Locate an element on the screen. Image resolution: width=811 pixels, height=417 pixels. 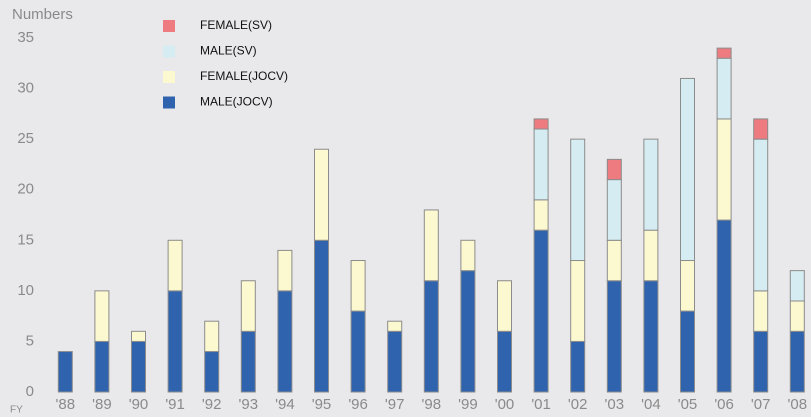
x-tick-label: '08 is located at coordinates (798, 404).